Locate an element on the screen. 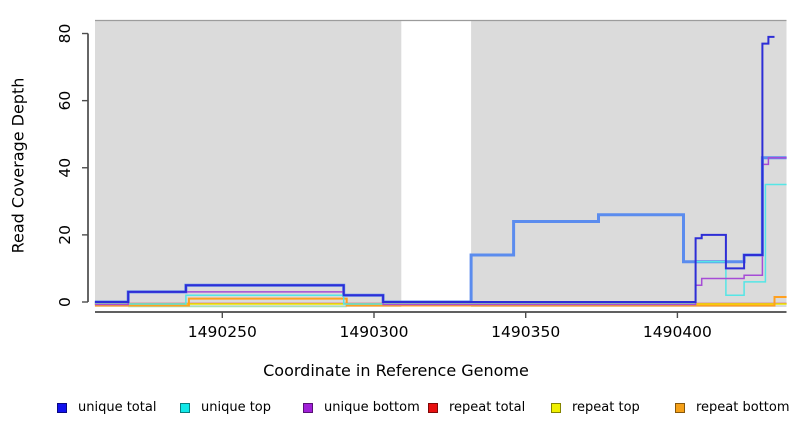 The height and width of the screenshot is (432, 792). y-tick-label: 80 is located at coordinates (65, 34).